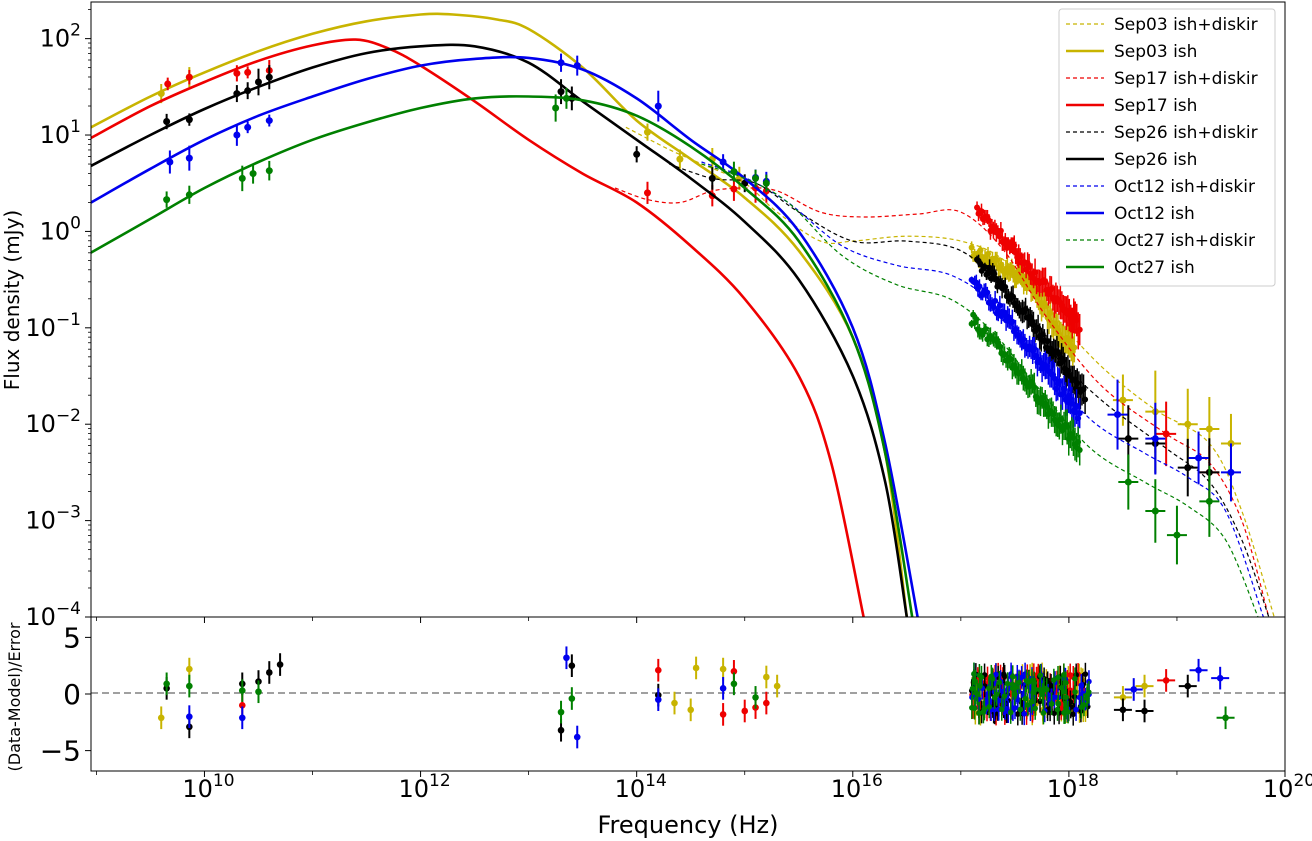 Image resolution: width=1312 pixels, height=841 pixels. I want to click on y-tick-label-bottom-1: 0, so click(72, 694).